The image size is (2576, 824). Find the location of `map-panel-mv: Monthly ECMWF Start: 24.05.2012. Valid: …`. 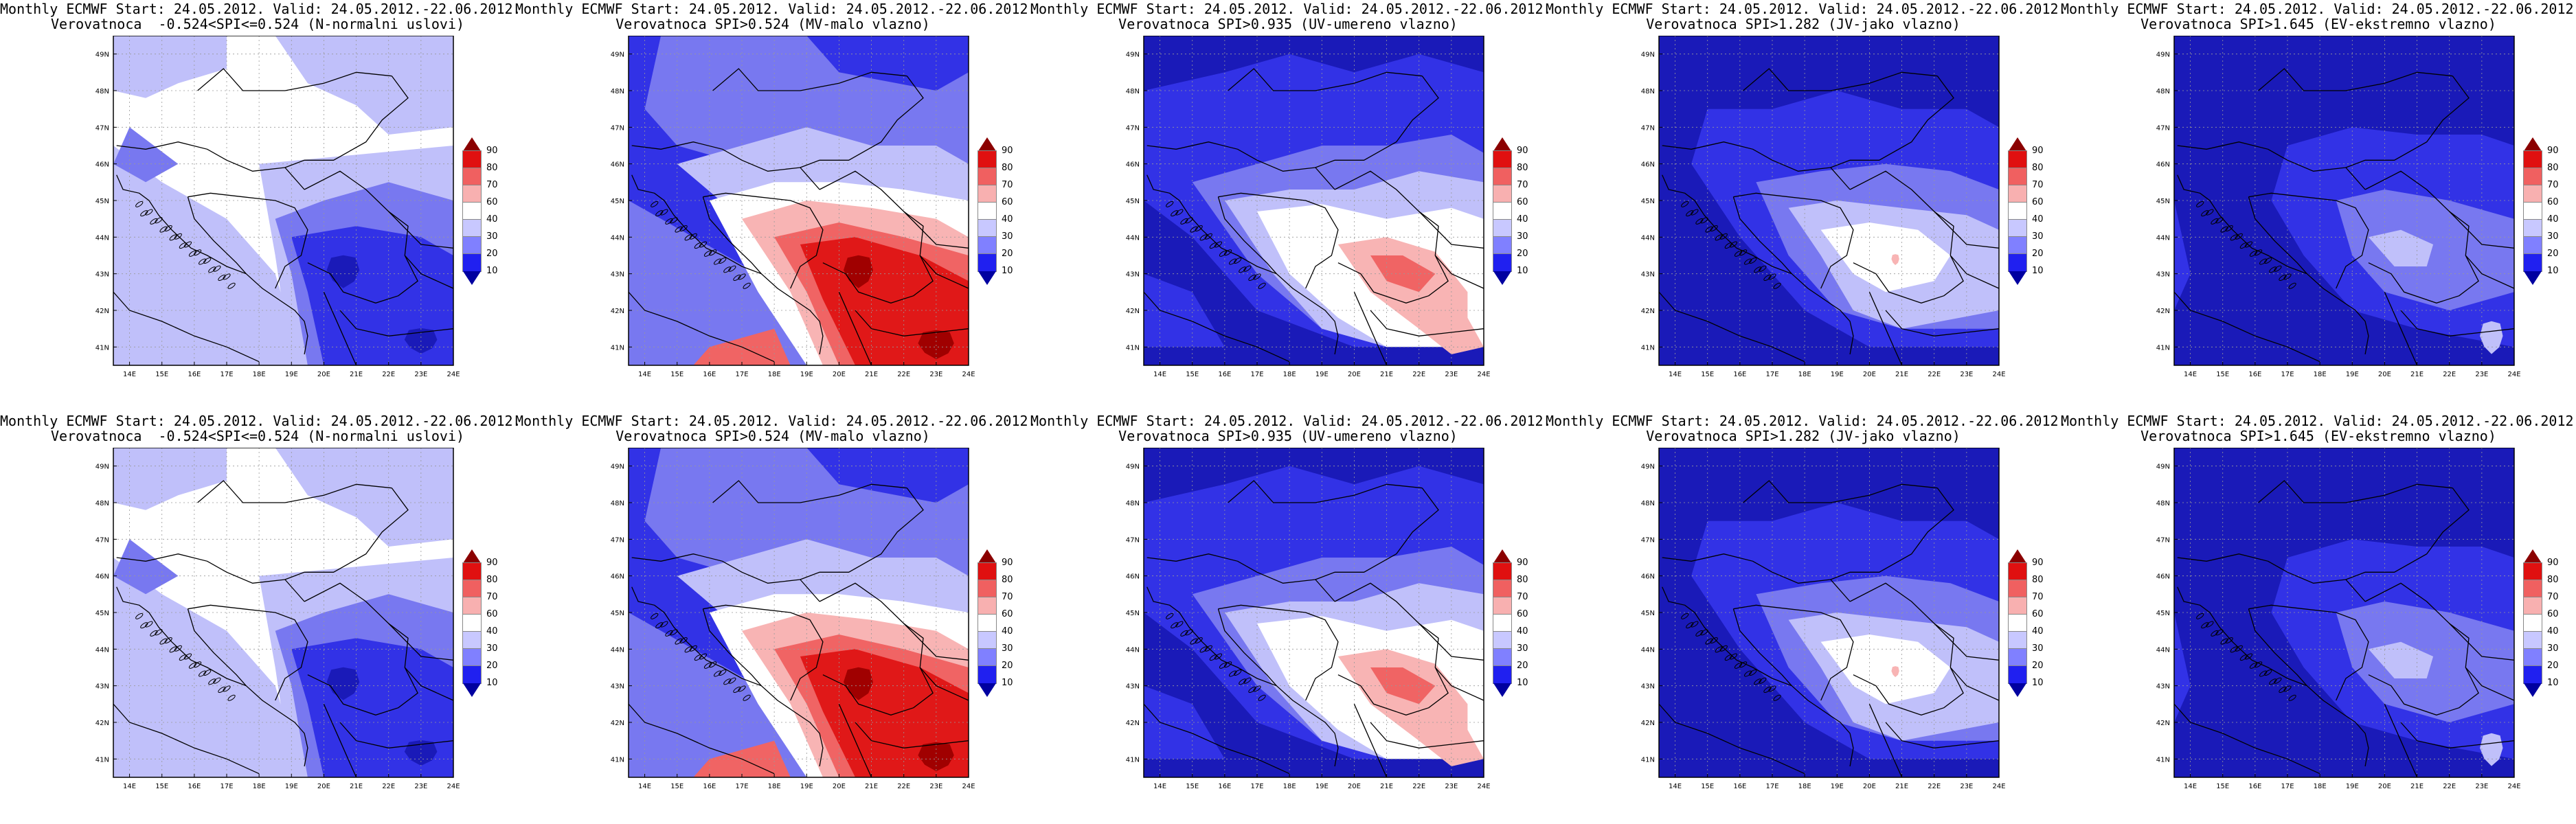

map-panel-mv: Monthly ECMWF Start: 24.05.2012. Valid: … is located at coordinates (776, 206).